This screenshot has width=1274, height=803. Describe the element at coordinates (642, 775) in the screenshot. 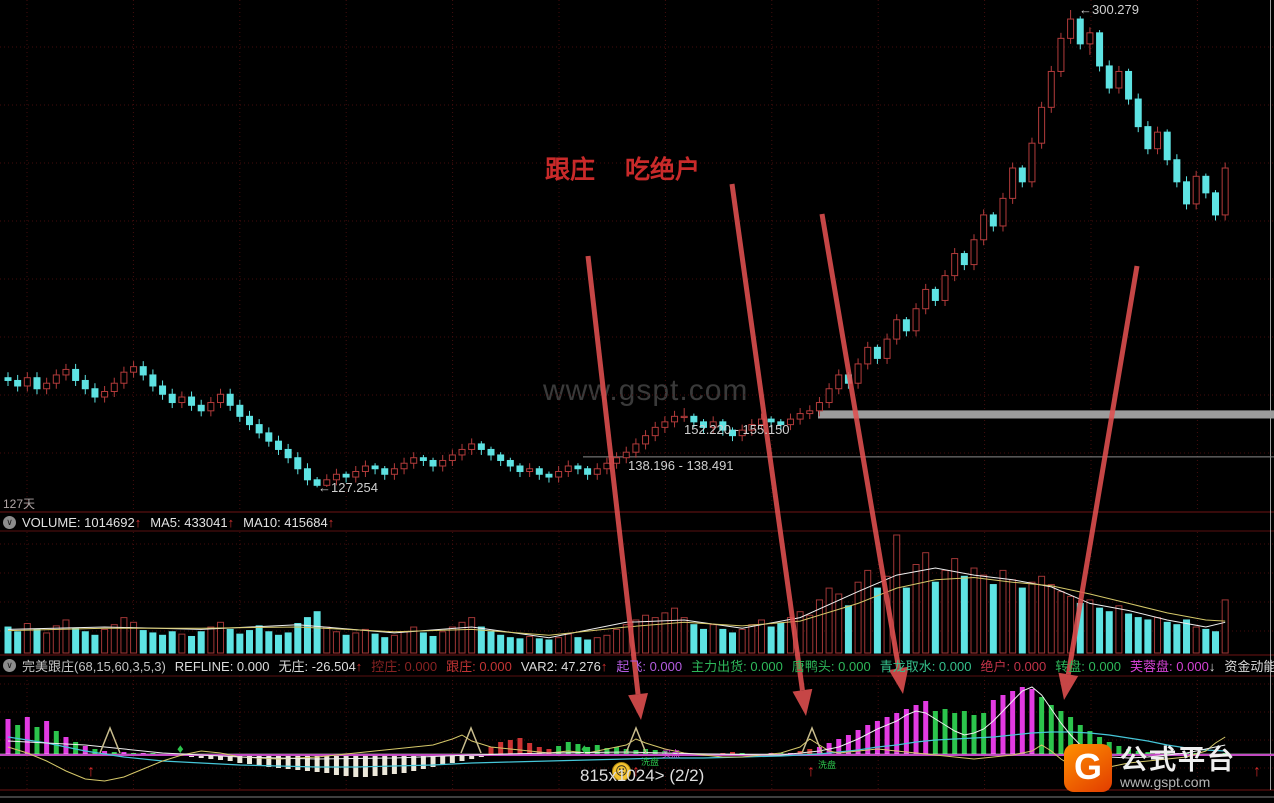

I see `statusbar-resolution-text: 815x1024> (2/2)` at that location.